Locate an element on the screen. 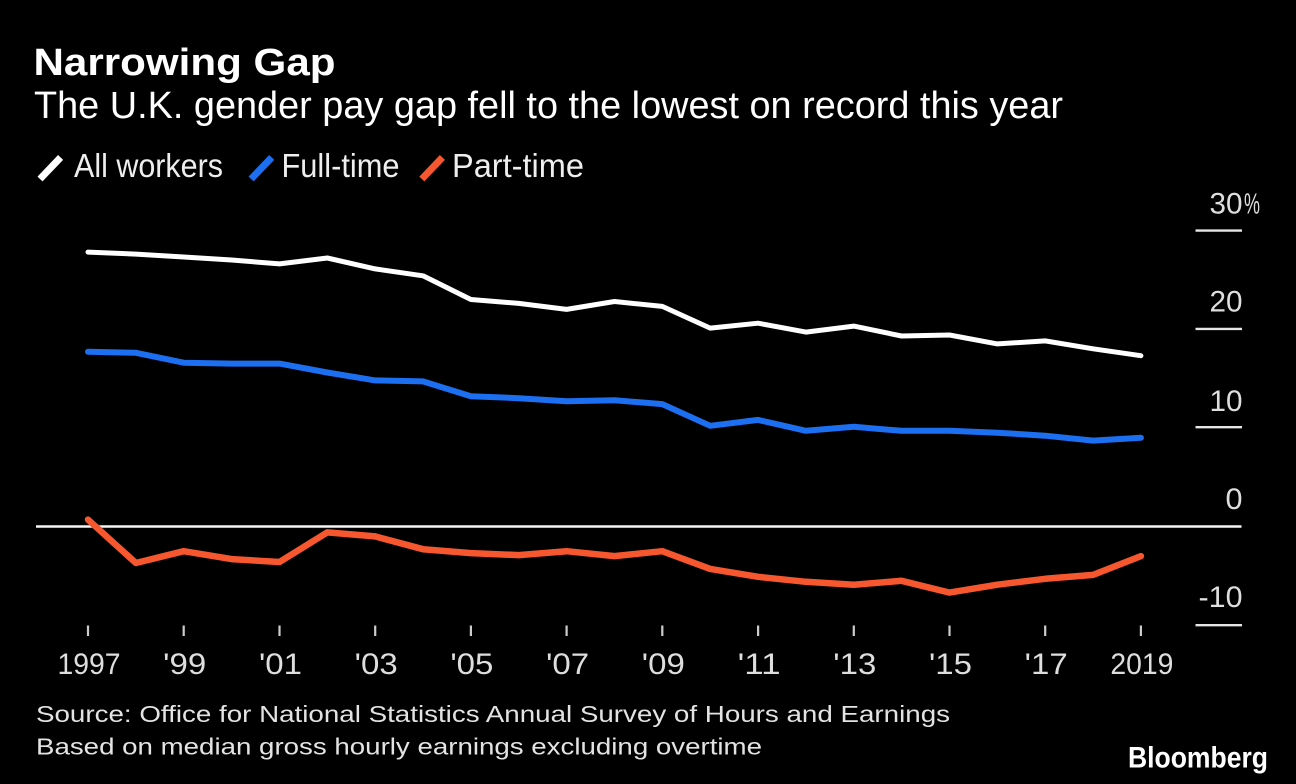 Image resolution: width=1296 pixels, height=784 pixels. svg-text: '11 is located at coordinates (759, 664).